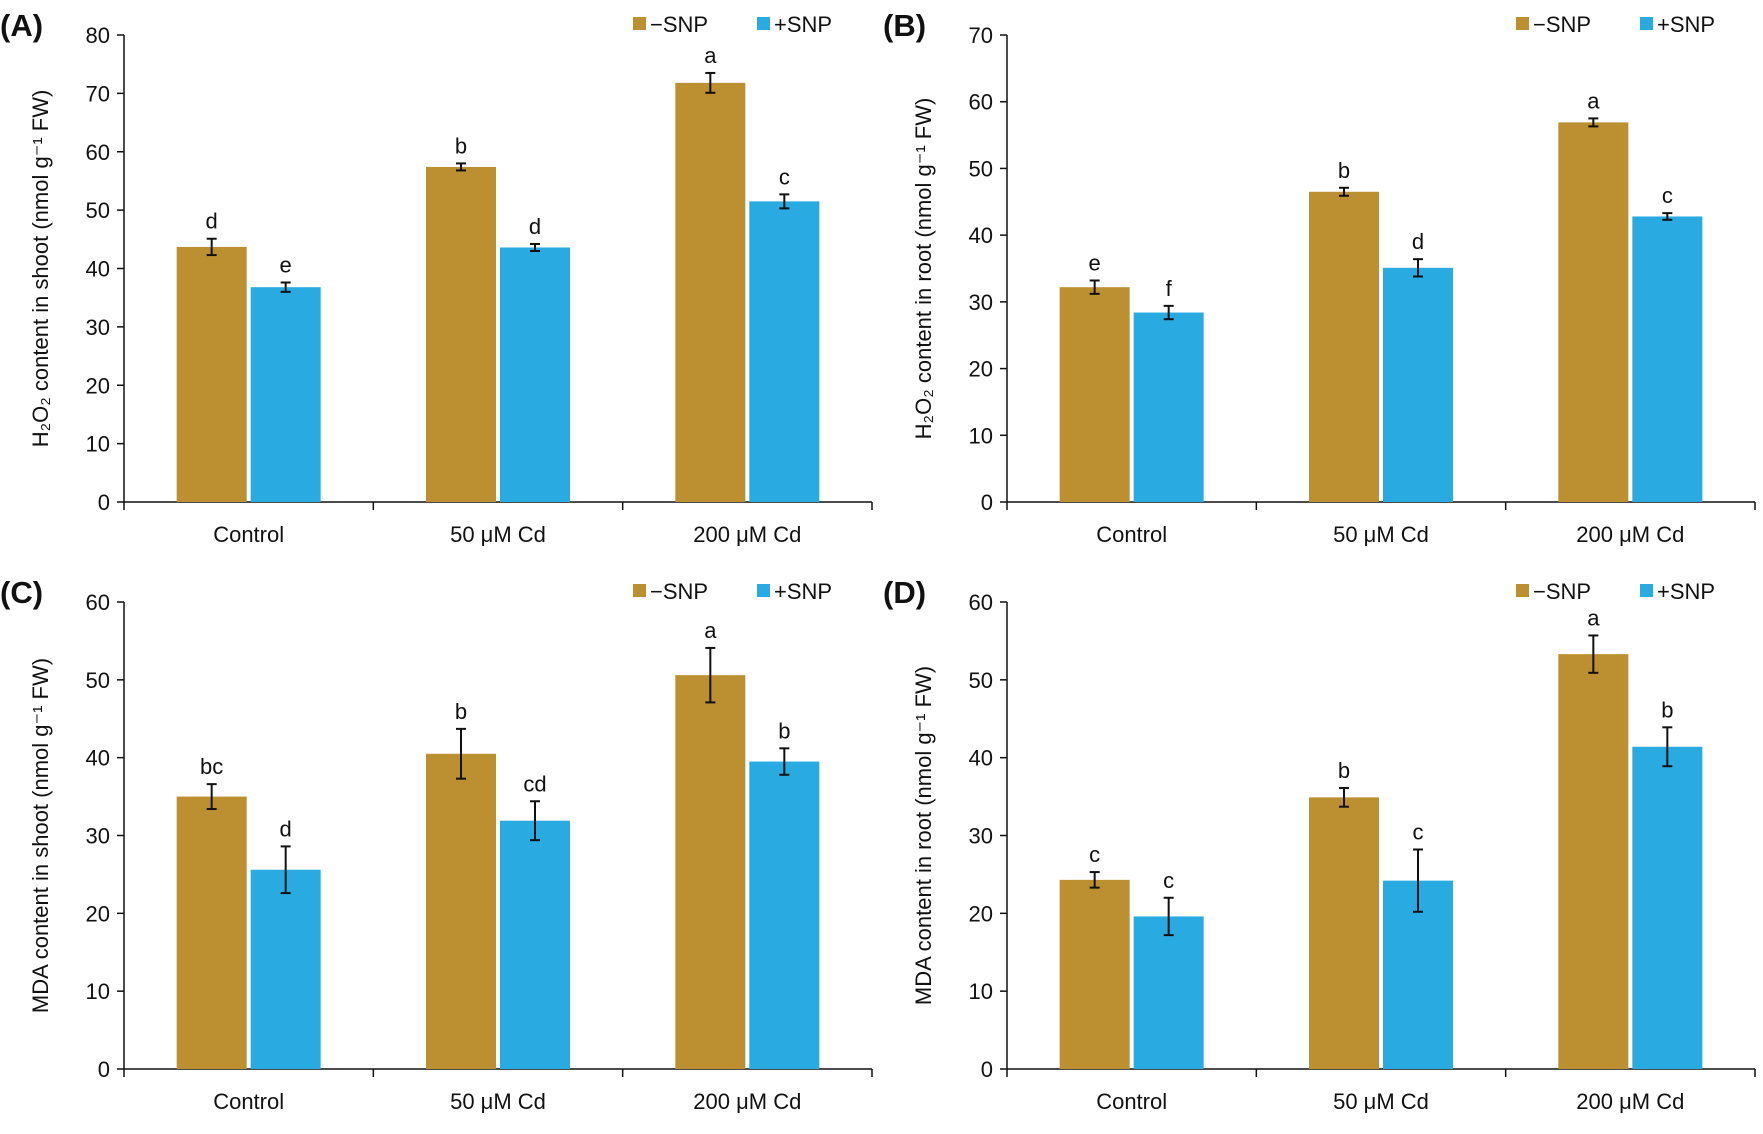 The image size is (1763, 1134). What do you see at coordinates (98, 35) in the screenshot?
I see `y-tick-label: 80` at bounding box center [98, 35].